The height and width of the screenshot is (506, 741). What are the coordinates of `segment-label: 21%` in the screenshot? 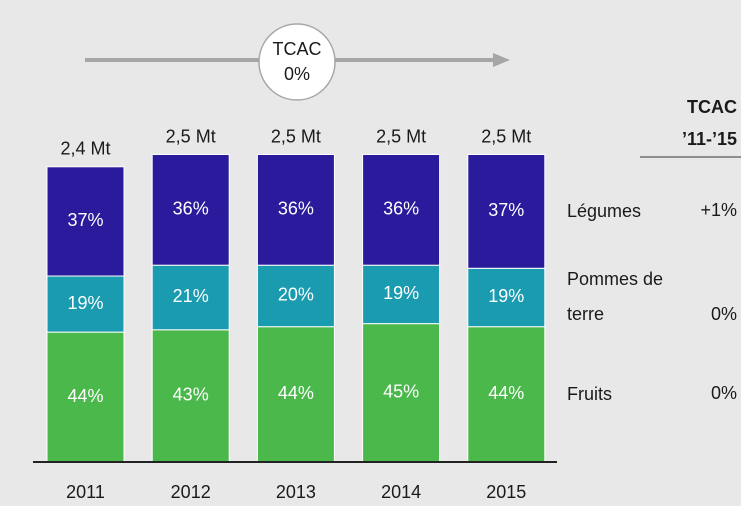 It's located at (191, 296).